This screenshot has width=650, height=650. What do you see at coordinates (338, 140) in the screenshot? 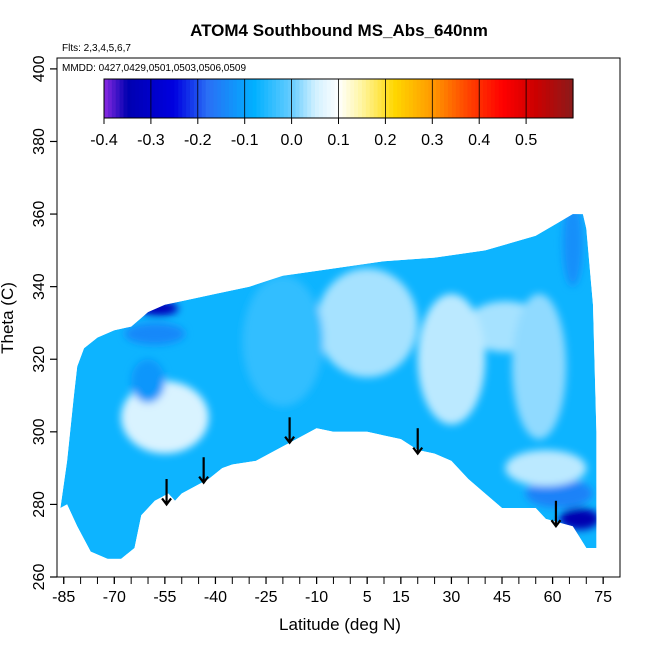
I see `colorbar-tick-label: 0.1` at bounding box center [338, 140].